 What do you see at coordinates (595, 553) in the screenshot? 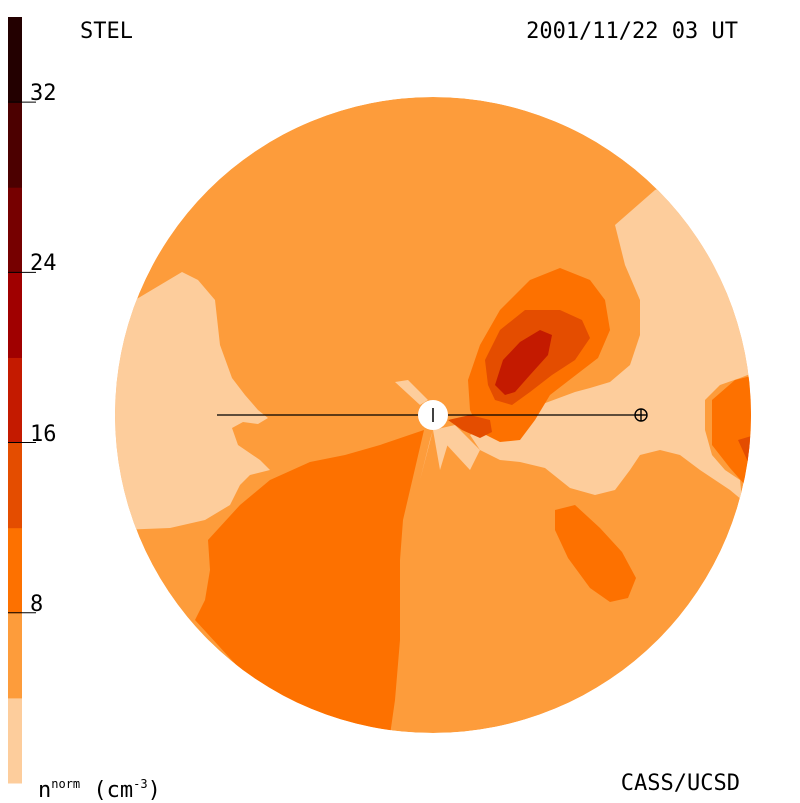
I see `contour-mid-southeast` at bounding box center [595, 553].